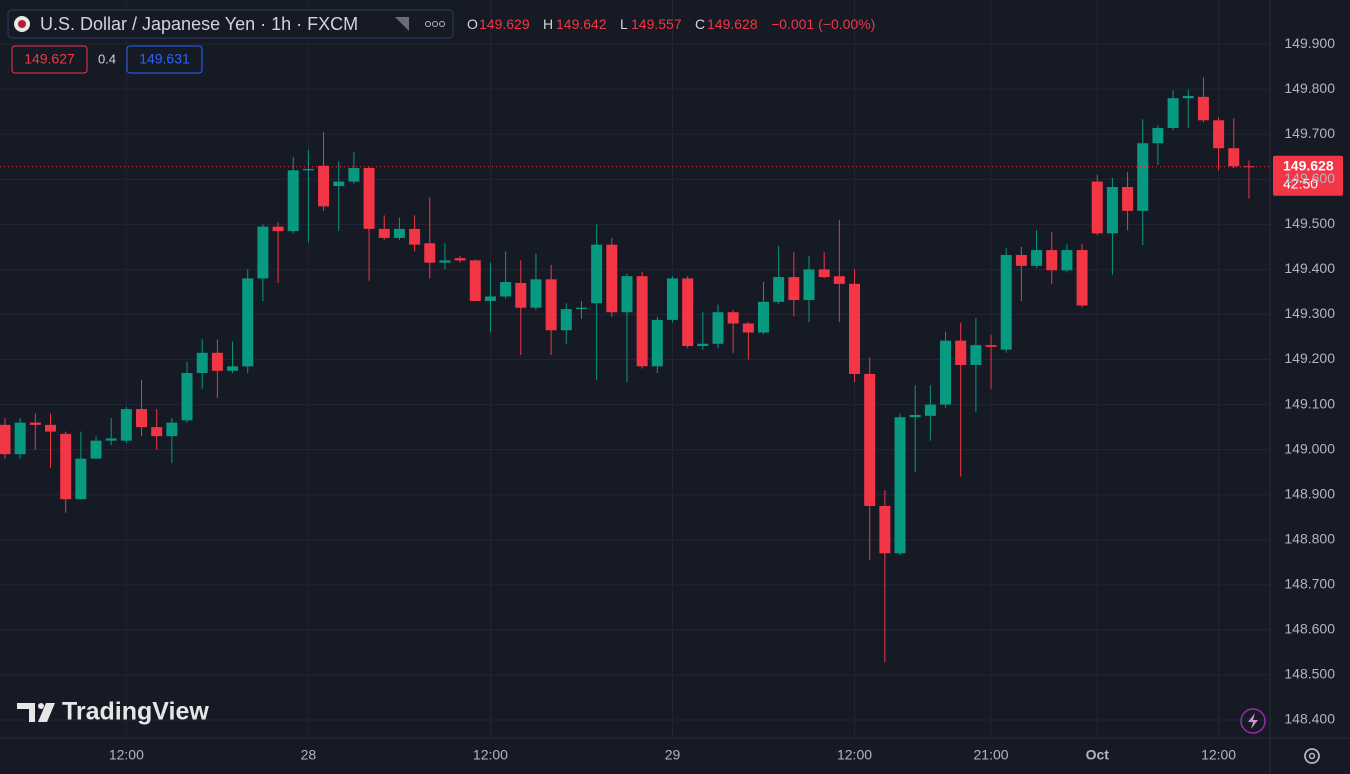 The image size is (1350, 774). Describe the element at coordinates (581, 24) in the screenshot. I see `ohlc-value: 149.642` at that location.